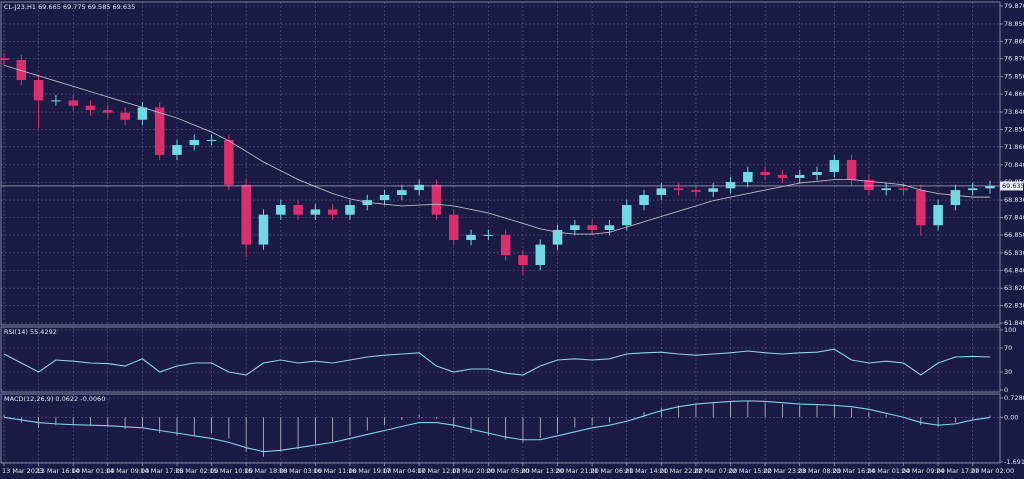 The image size is (1024, 479). I want to click on x-tick-label: 13 Mar 16:00, so click(58, 471).